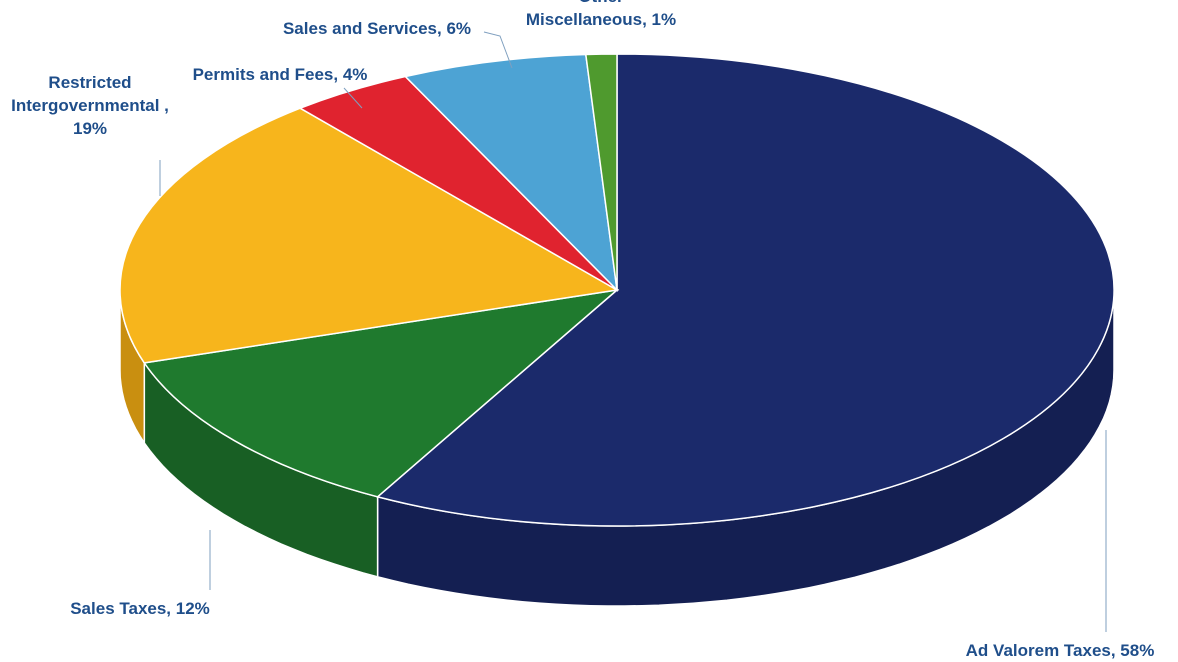 The image size is (1178, 662). I want to click on slice-sales-and-services, so click(511, 173).